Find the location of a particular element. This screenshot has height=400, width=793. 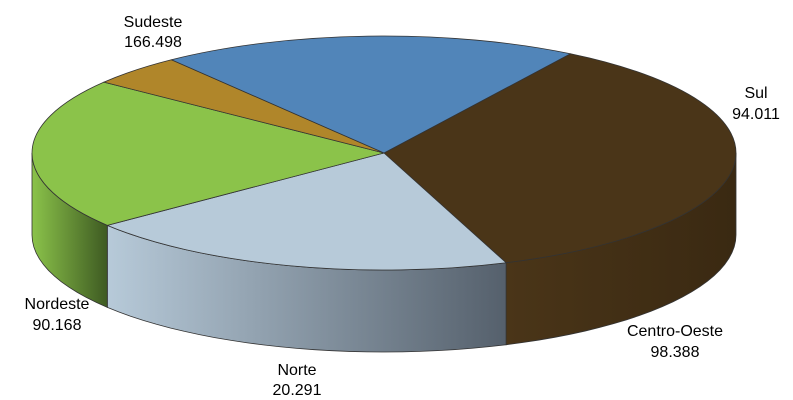

label-name-nordeste: Nordeste is located at coordinates (57, 304).